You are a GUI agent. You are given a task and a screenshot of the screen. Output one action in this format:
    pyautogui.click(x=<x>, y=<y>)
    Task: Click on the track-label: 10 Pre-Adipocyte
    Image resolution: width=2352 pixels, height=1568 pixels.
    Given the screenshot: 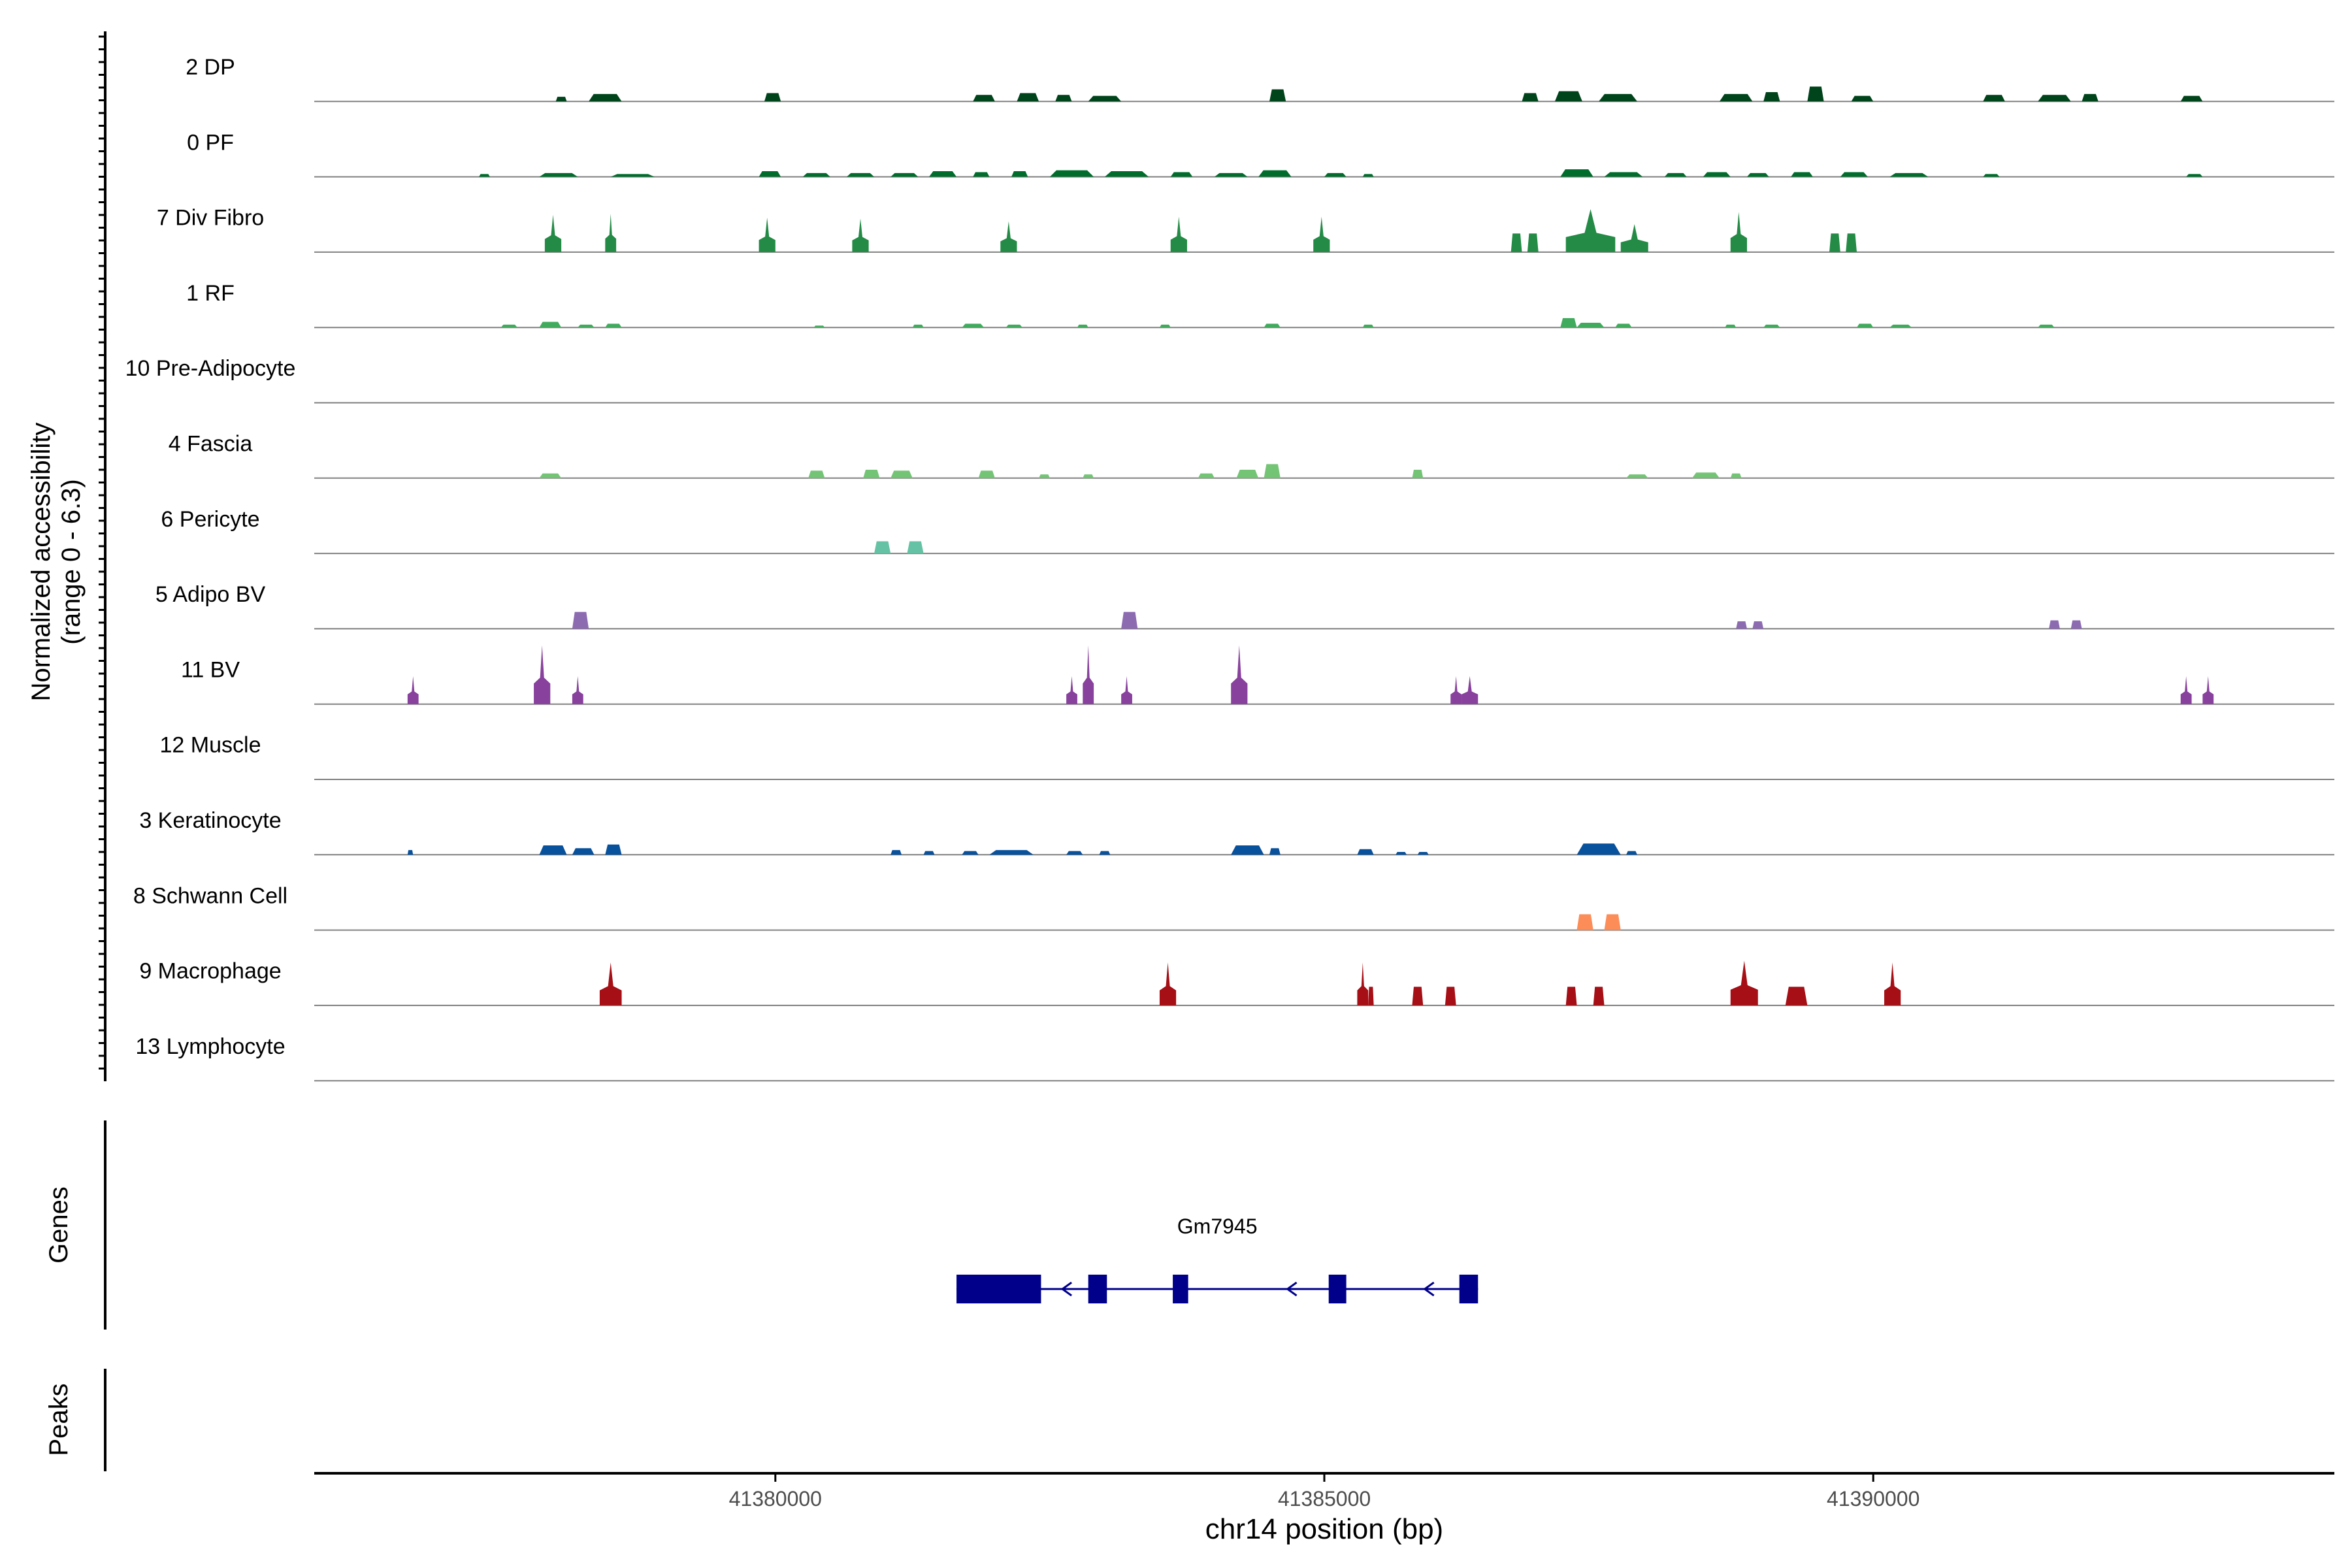 What is the action you would take?
    pyautogui.click(x=210, y=368)
    